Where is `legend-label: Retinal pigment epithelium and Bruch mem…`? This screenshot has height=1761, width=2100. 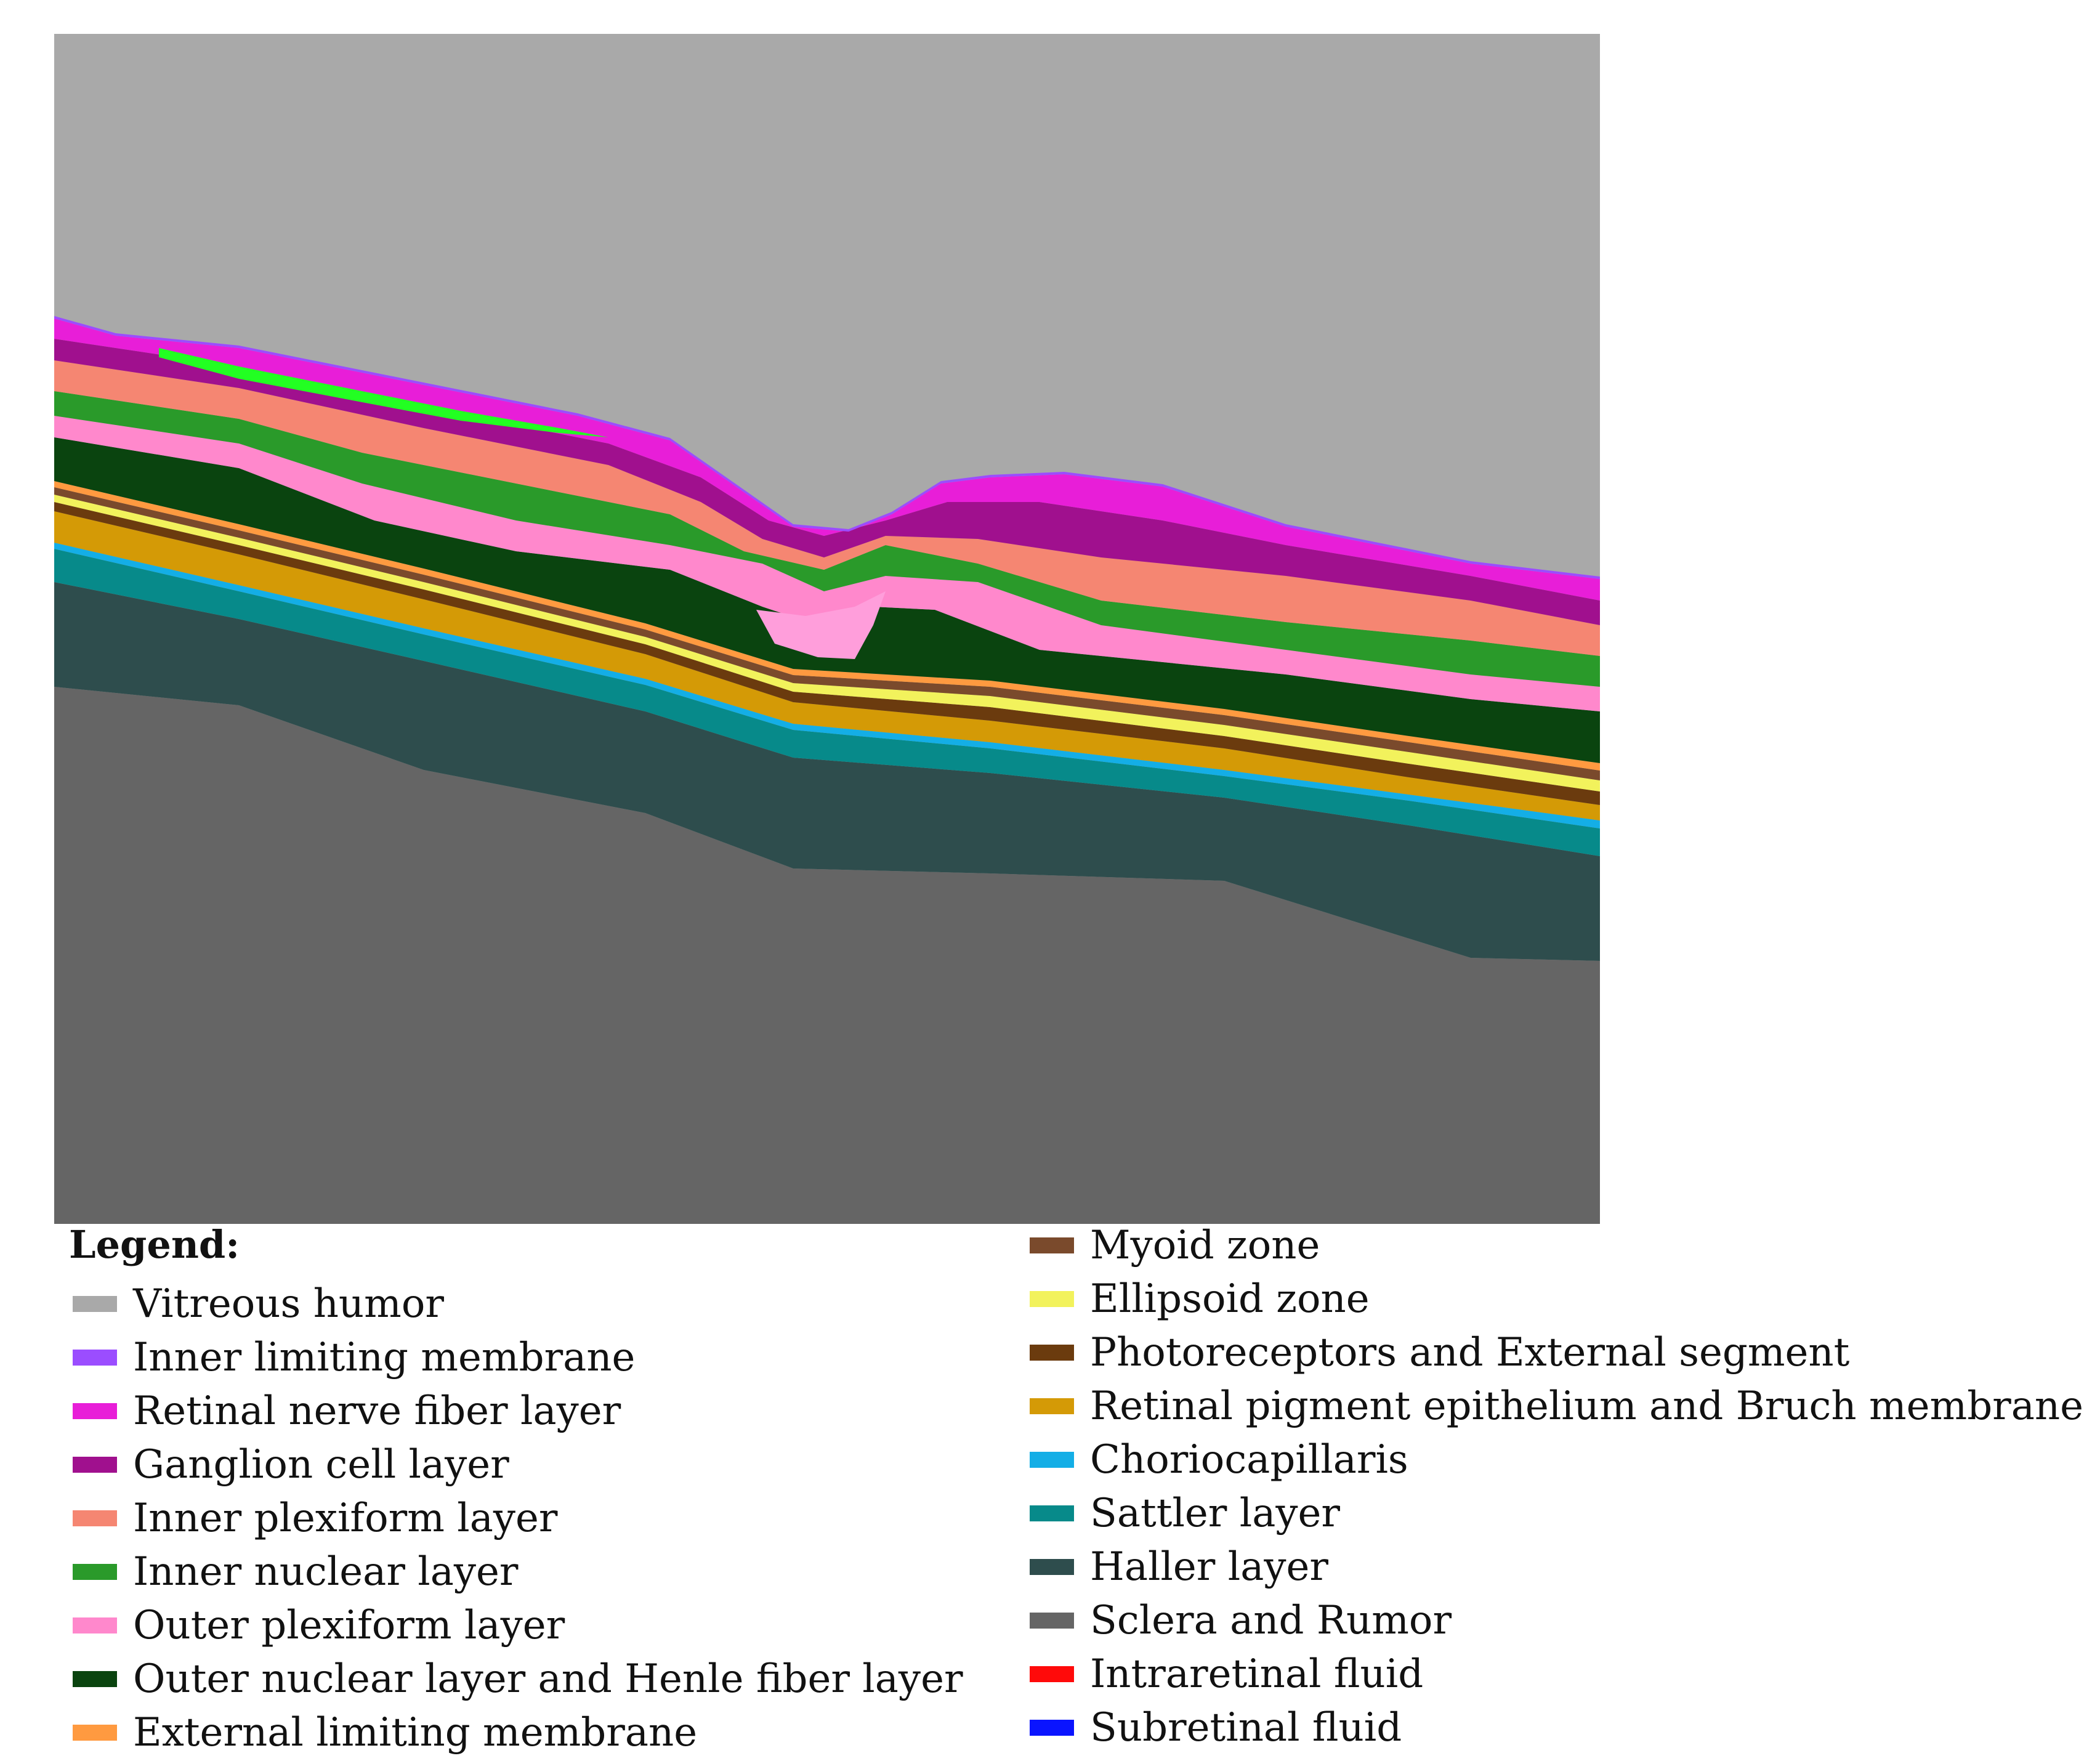
legend-label: Retinal pigment epithelium and Bruch mem… is located at coordinates (1587, 1406).